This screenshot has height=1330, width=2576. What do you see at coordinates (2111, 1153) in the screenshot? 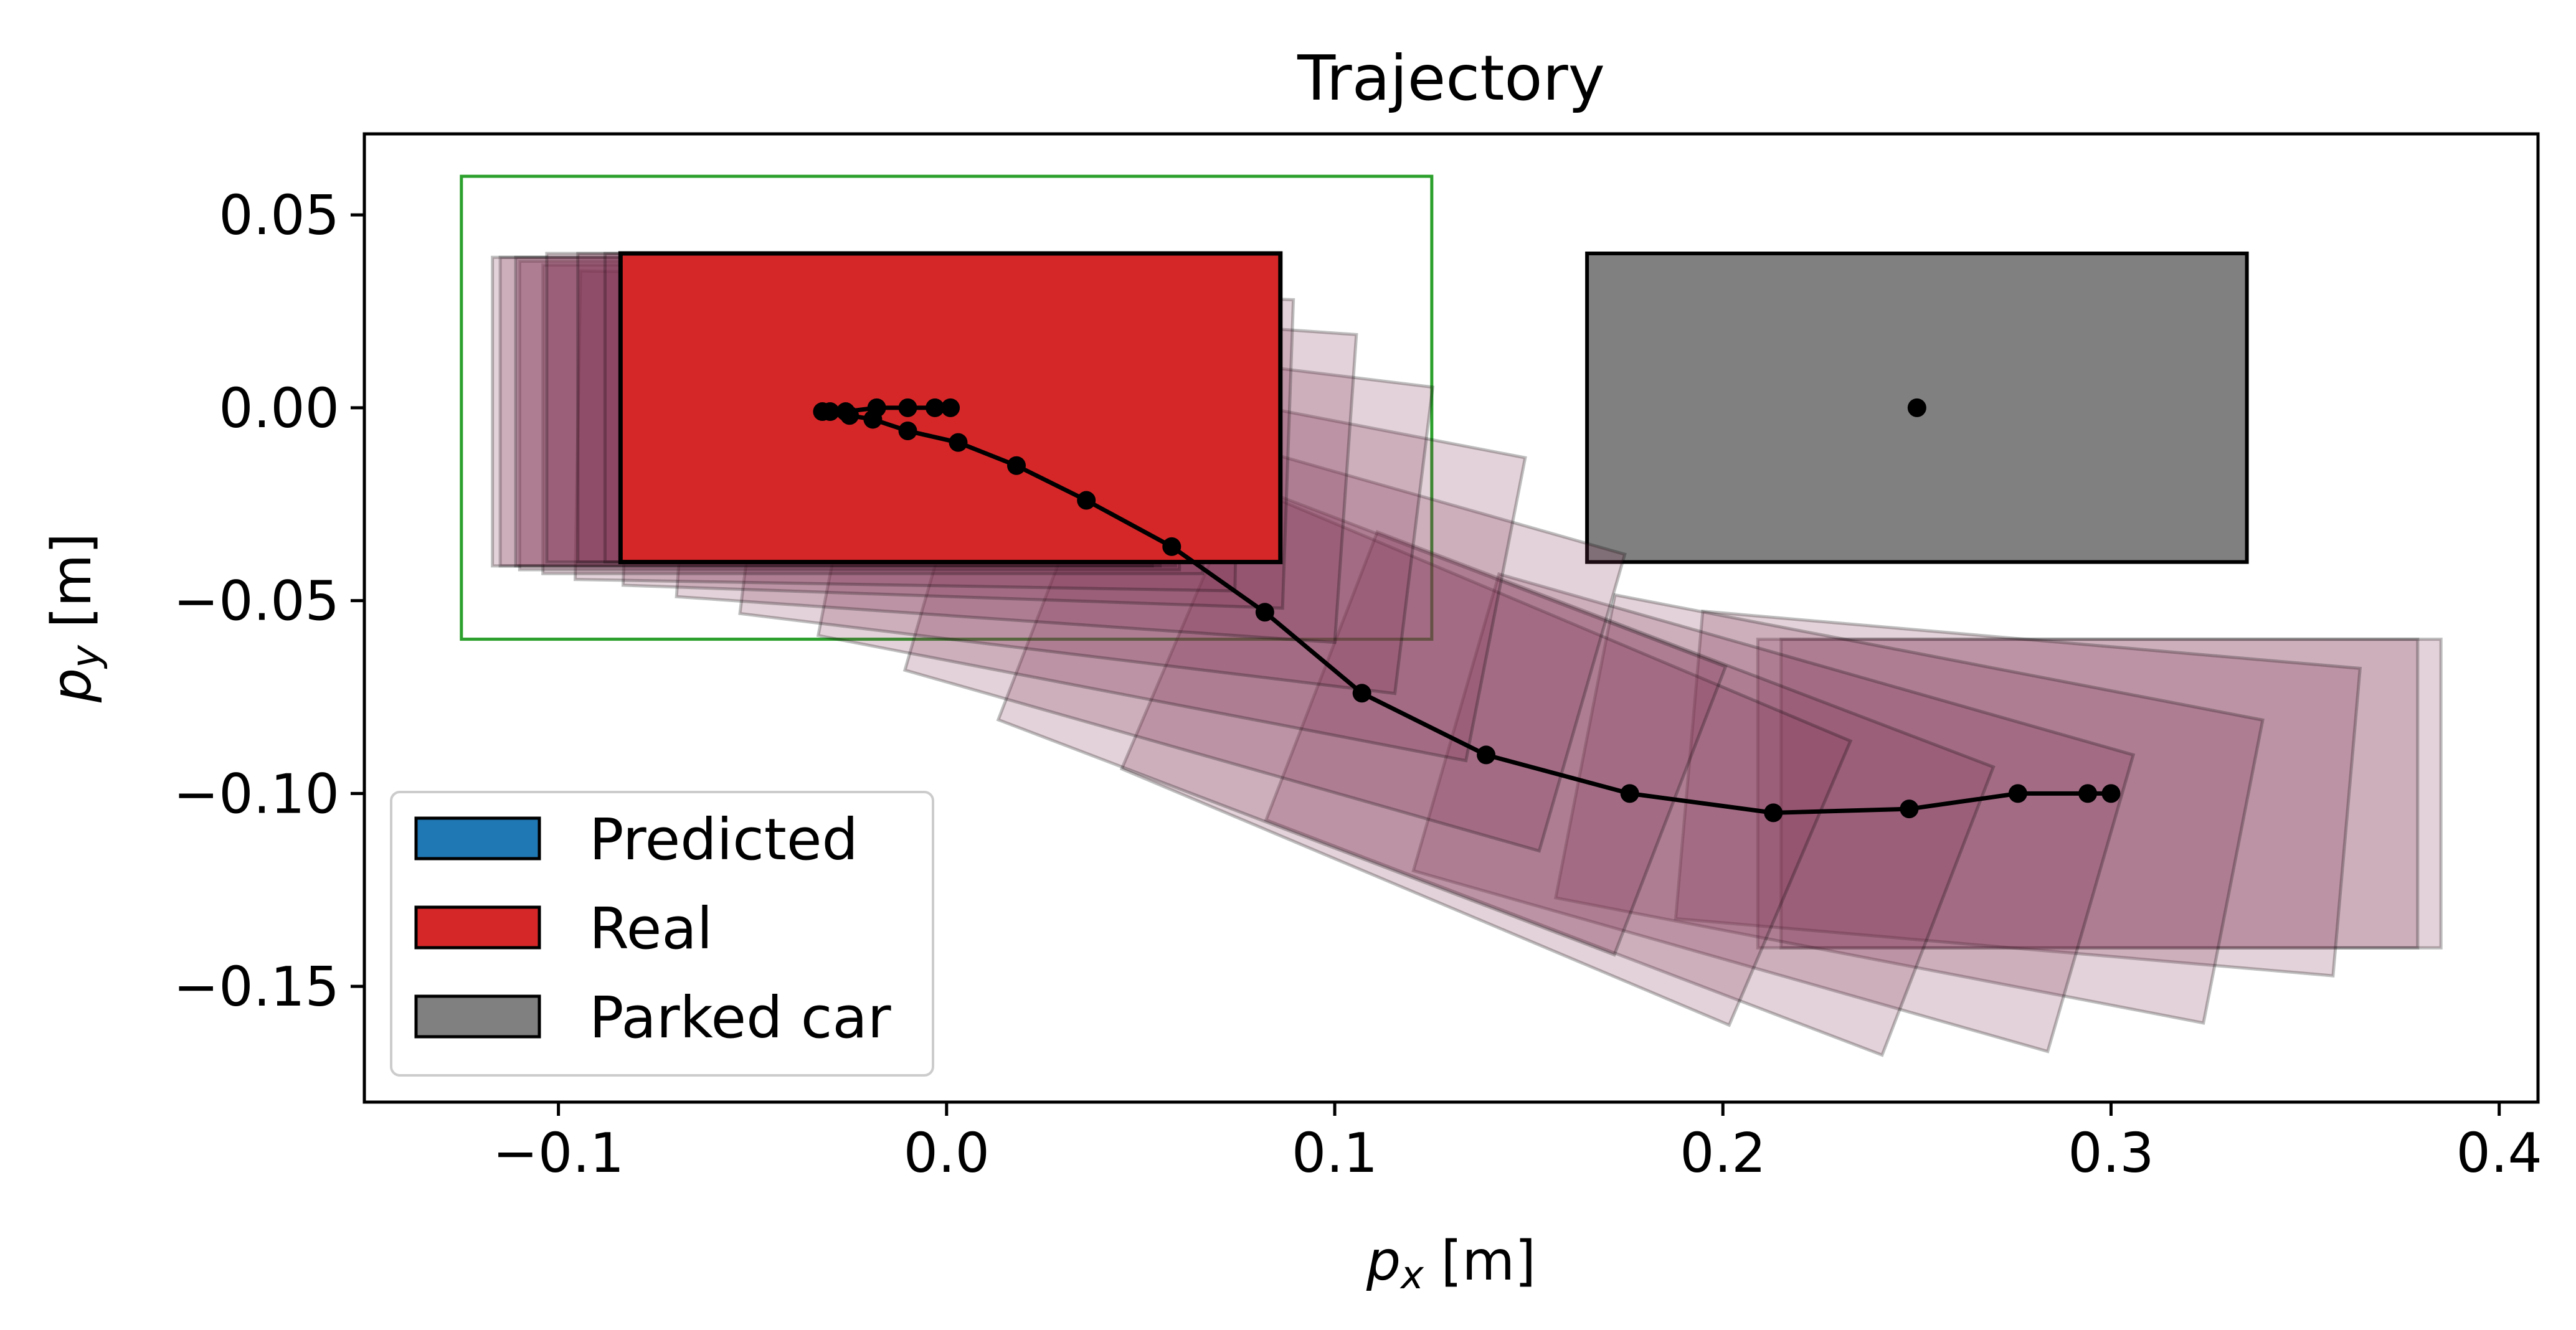
I see `x-tick-label: 0.3` at bounding box center [2111, 1153].